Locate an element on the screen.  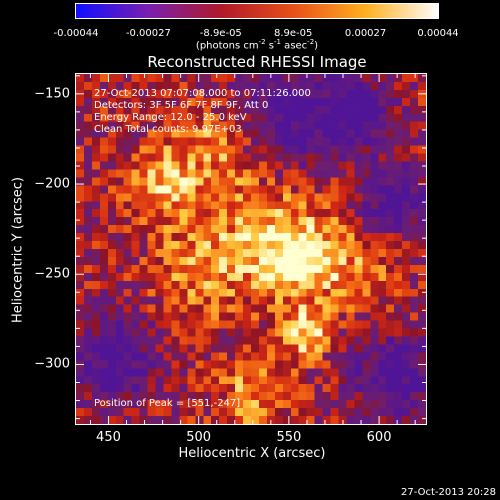
colorbar-tick-label: 0.00044 is located at coordinates (438, 33).